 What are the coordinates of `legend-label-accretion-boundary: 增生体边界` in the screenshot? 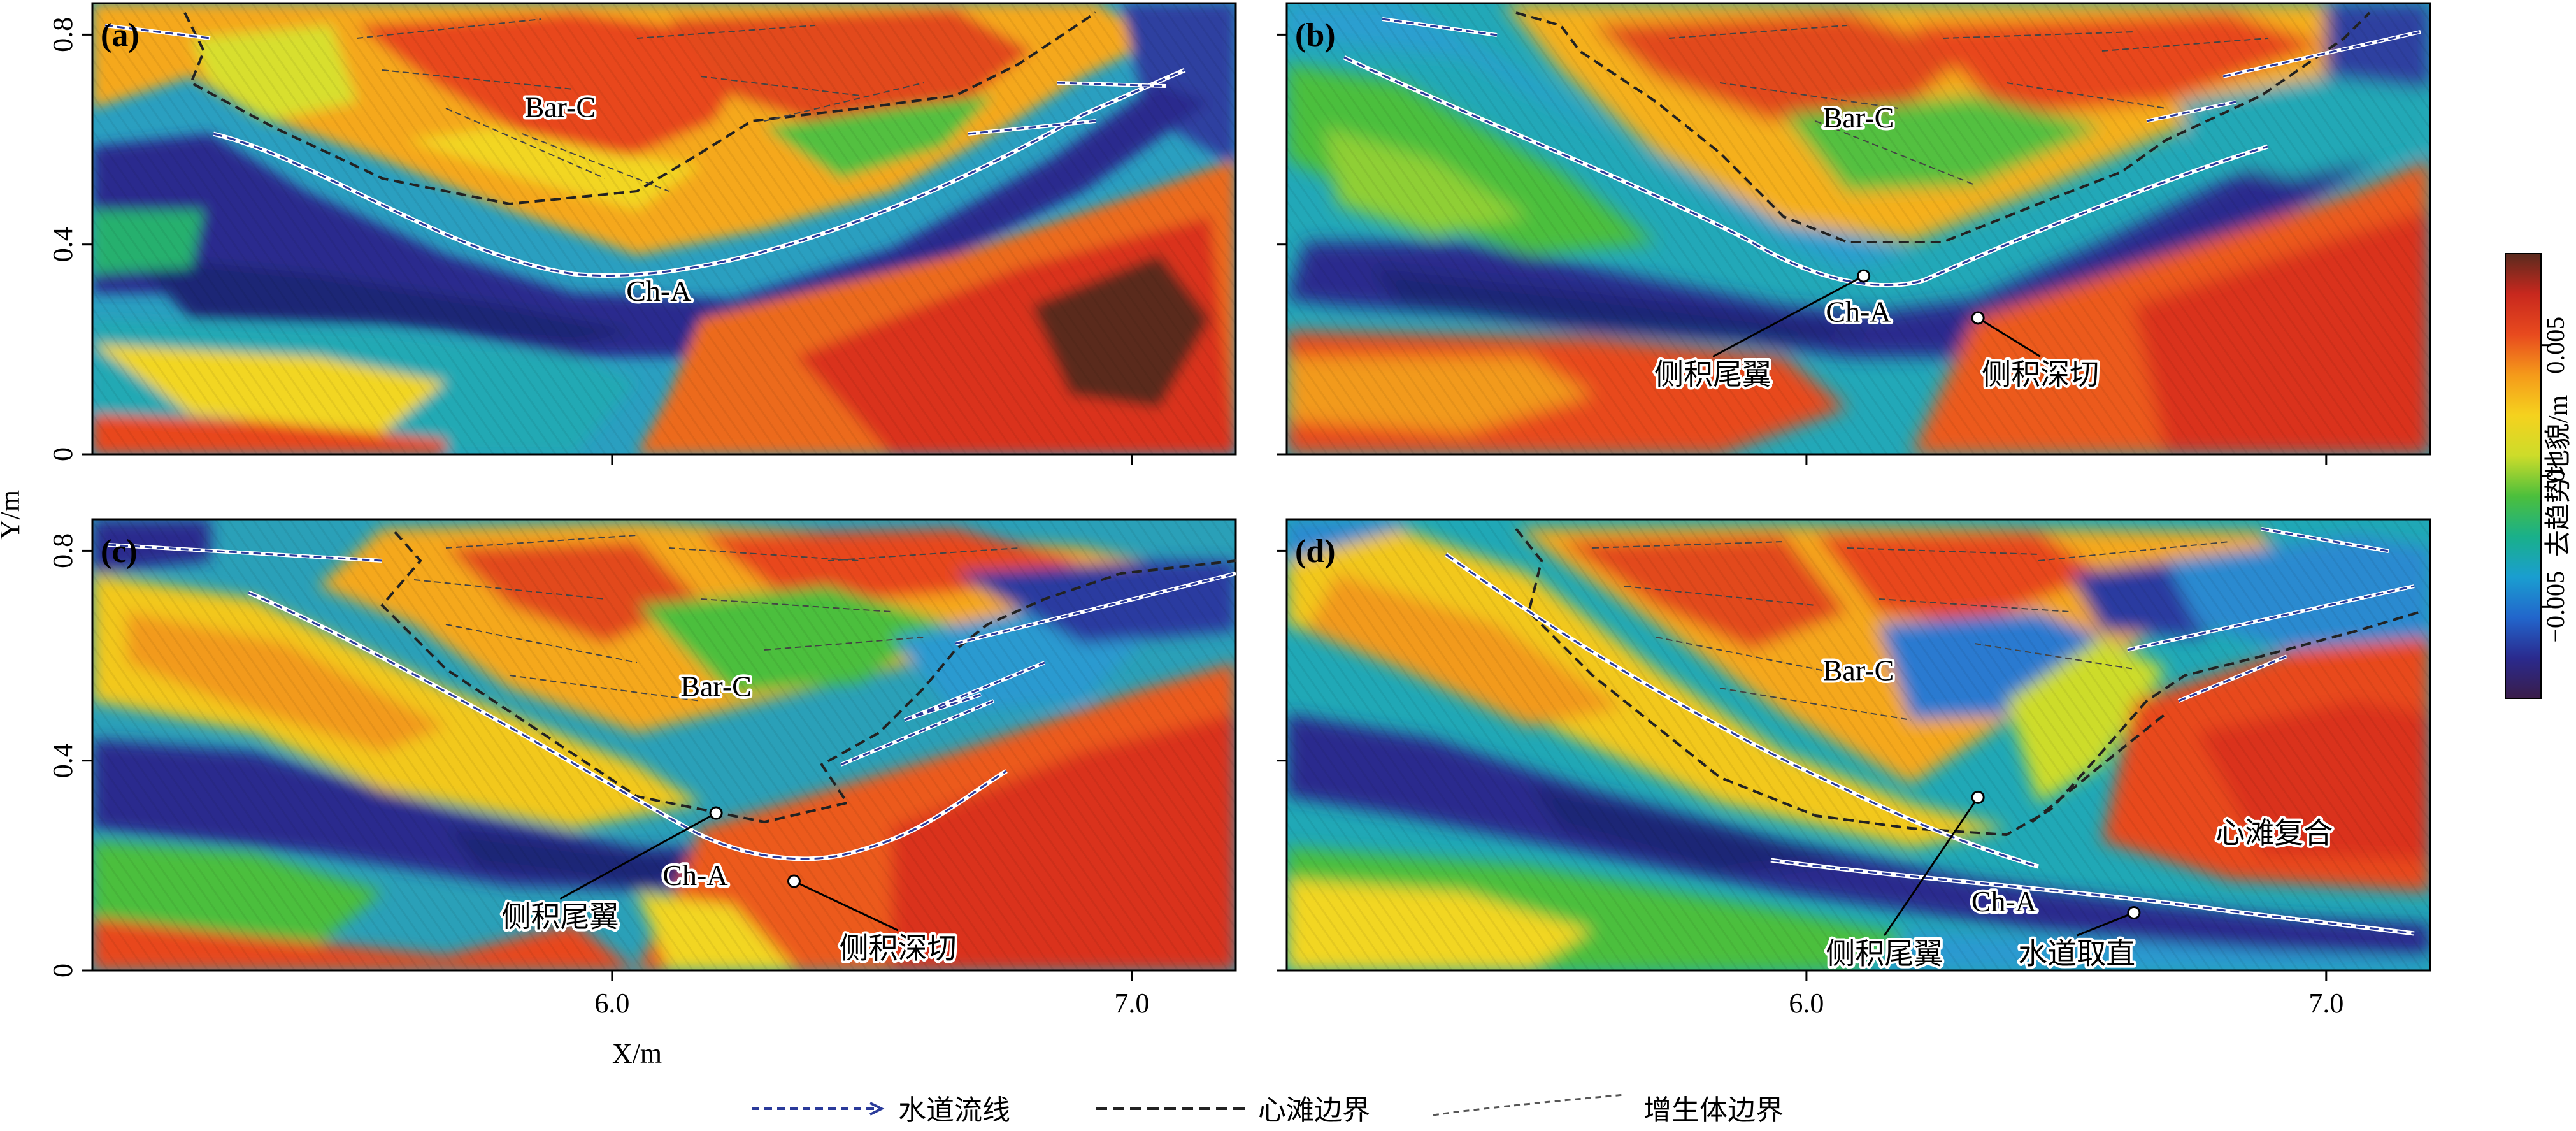 It's located at (1713, 1110).